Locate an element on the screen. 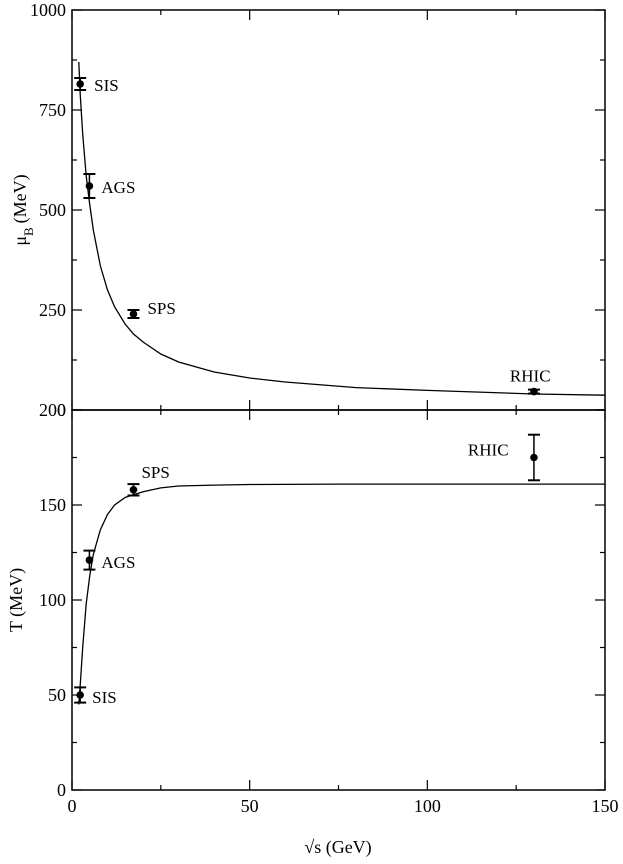  y-tick-label: 150 is located at coordinates (52, 505).